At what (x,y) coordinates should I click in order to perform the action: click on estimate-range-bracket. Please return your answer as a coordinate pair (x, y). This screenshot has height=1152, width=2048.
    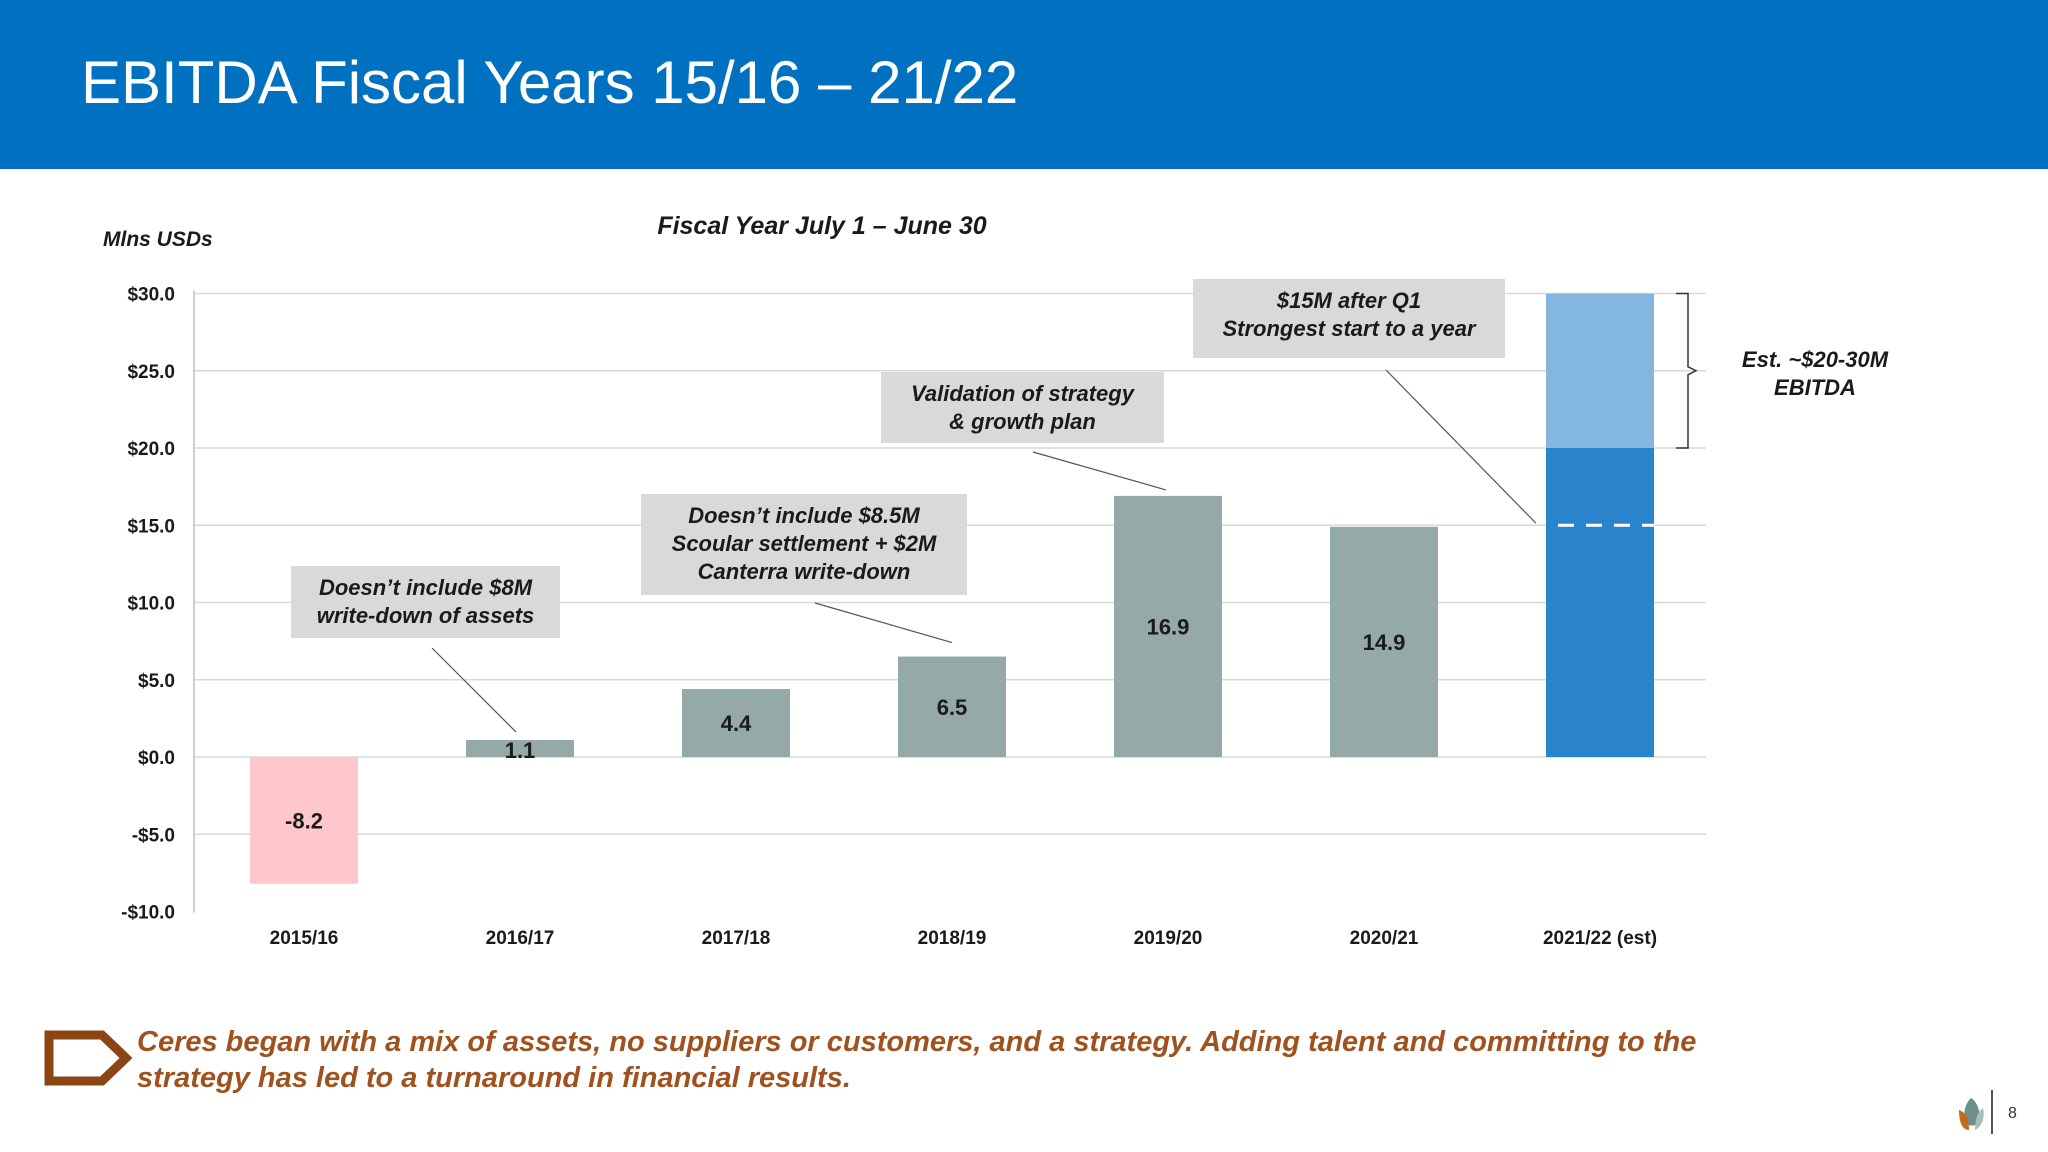
    Looking at the image, I should click on (1687, 370).